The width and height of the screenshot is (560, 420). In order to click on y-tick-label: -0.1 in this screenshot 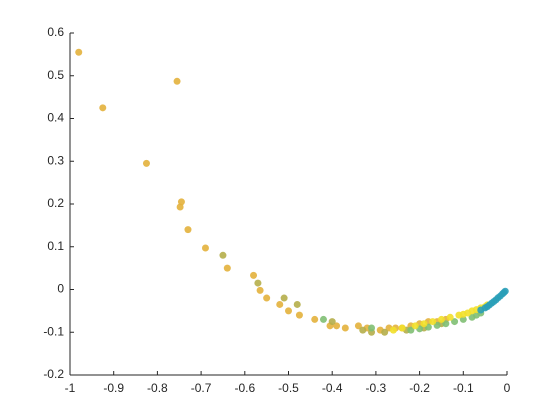, I will do `click(53, 331)`.